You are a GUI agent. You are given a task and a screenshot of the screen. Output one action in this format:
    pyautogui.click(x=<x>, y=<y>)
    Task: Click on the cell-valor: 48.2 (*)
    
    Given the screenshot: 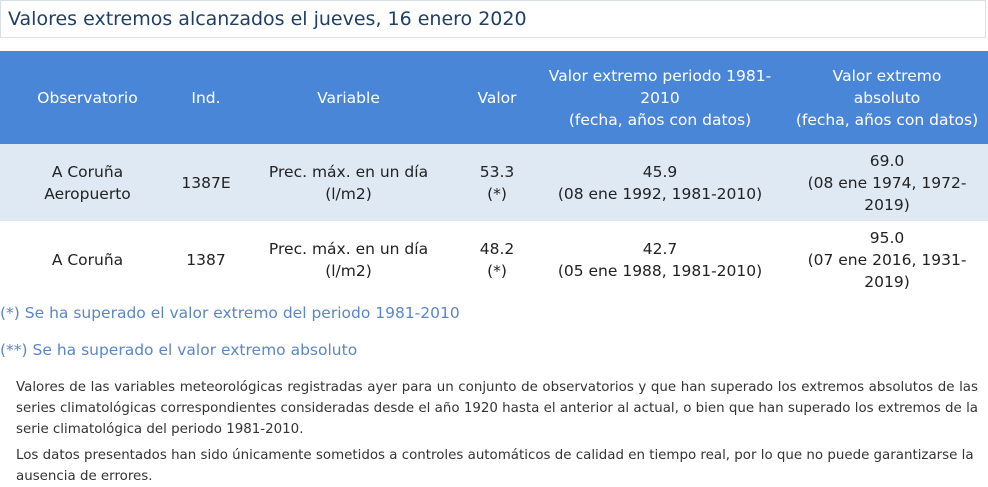 What is the action you would take?
    pyautogui.click(x=497, y=259)
    